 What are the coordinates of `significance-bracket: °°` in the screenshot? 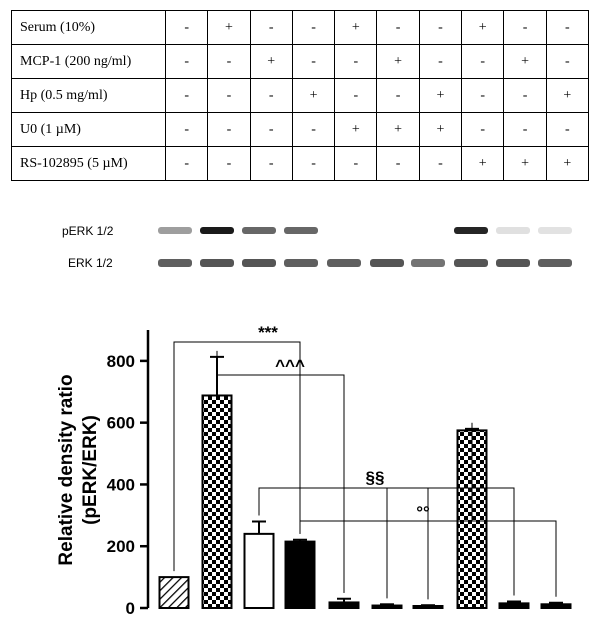 It's located at (428, 511).